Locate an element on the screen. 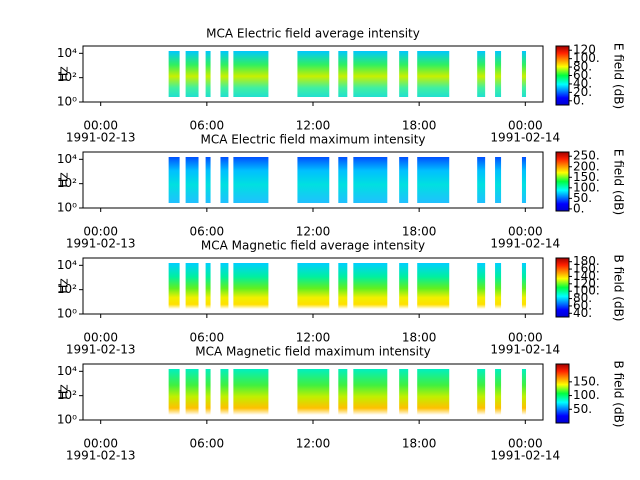 The height and width of the screenshot is (480, 640). colorbar-tick-label: 60. is located at coordinates (582, 305).